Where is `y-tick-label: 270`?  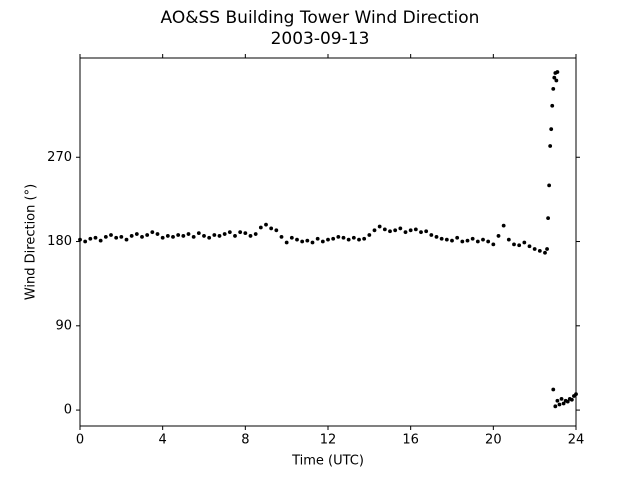 y-tick-label: 270 is located at coordinates (59, 157).